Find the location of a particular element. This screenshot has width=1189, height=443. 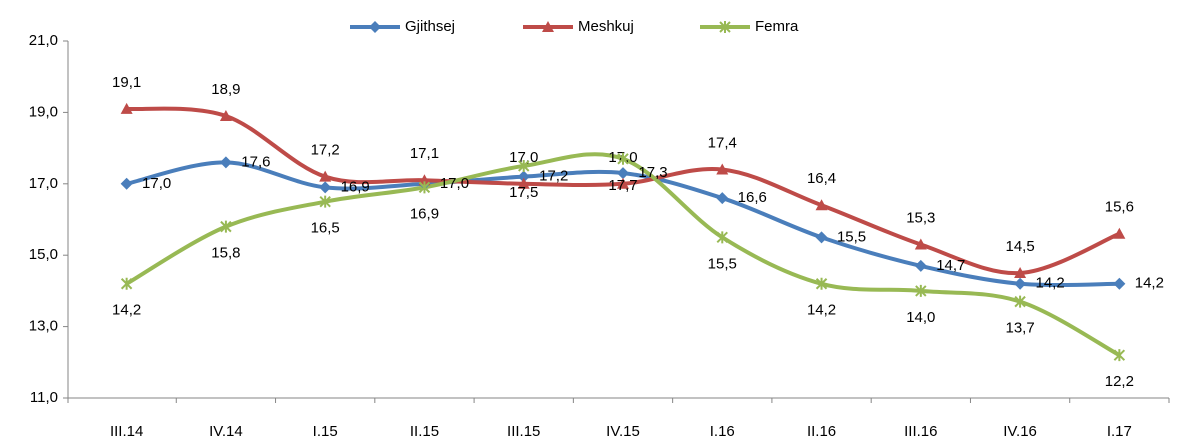

legend-item: Femra is located at coordinates (749, 26).